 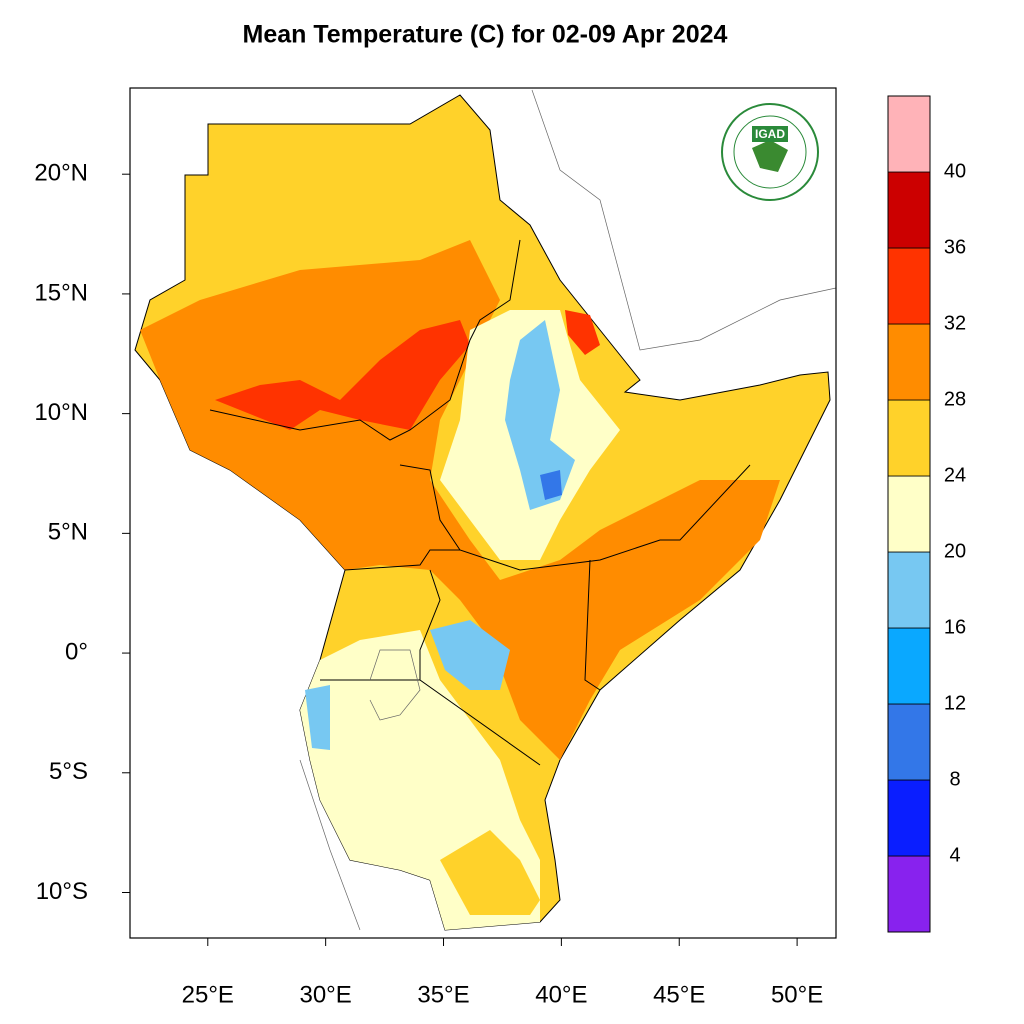 I want to click on logo-banner, so click(x=770, y=134).